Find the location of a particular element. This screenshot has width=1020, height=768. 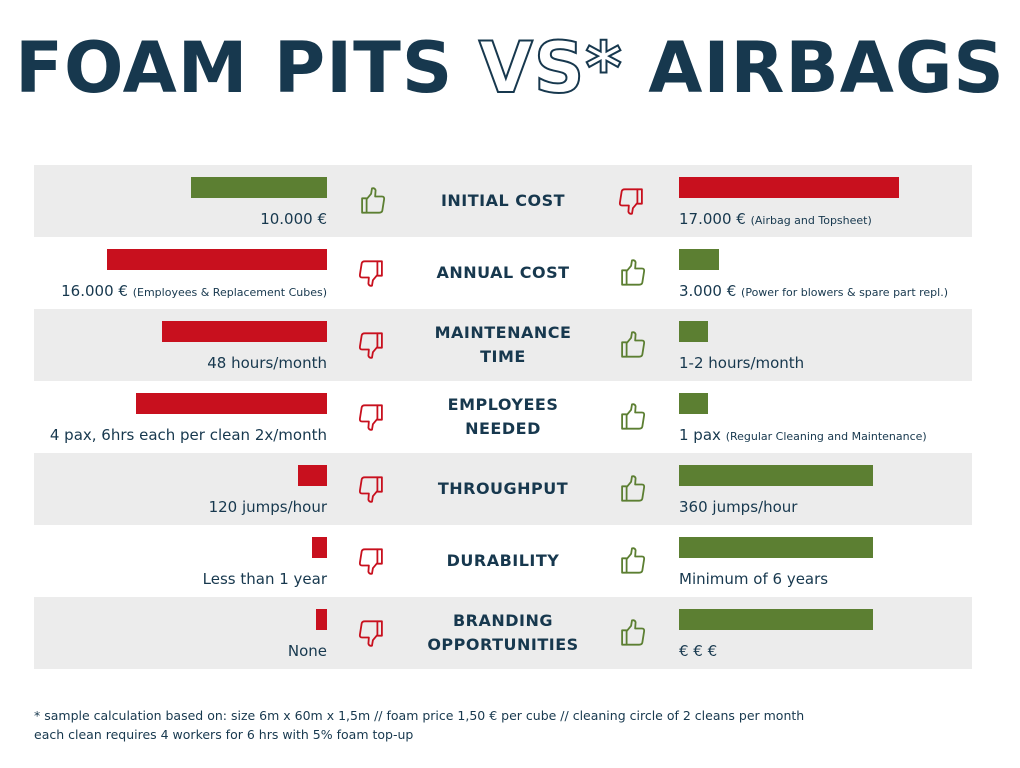

foam-pits-value-text: 4 pax, 6hrs each per clean 2x/month is located at coordinates (188, 435).